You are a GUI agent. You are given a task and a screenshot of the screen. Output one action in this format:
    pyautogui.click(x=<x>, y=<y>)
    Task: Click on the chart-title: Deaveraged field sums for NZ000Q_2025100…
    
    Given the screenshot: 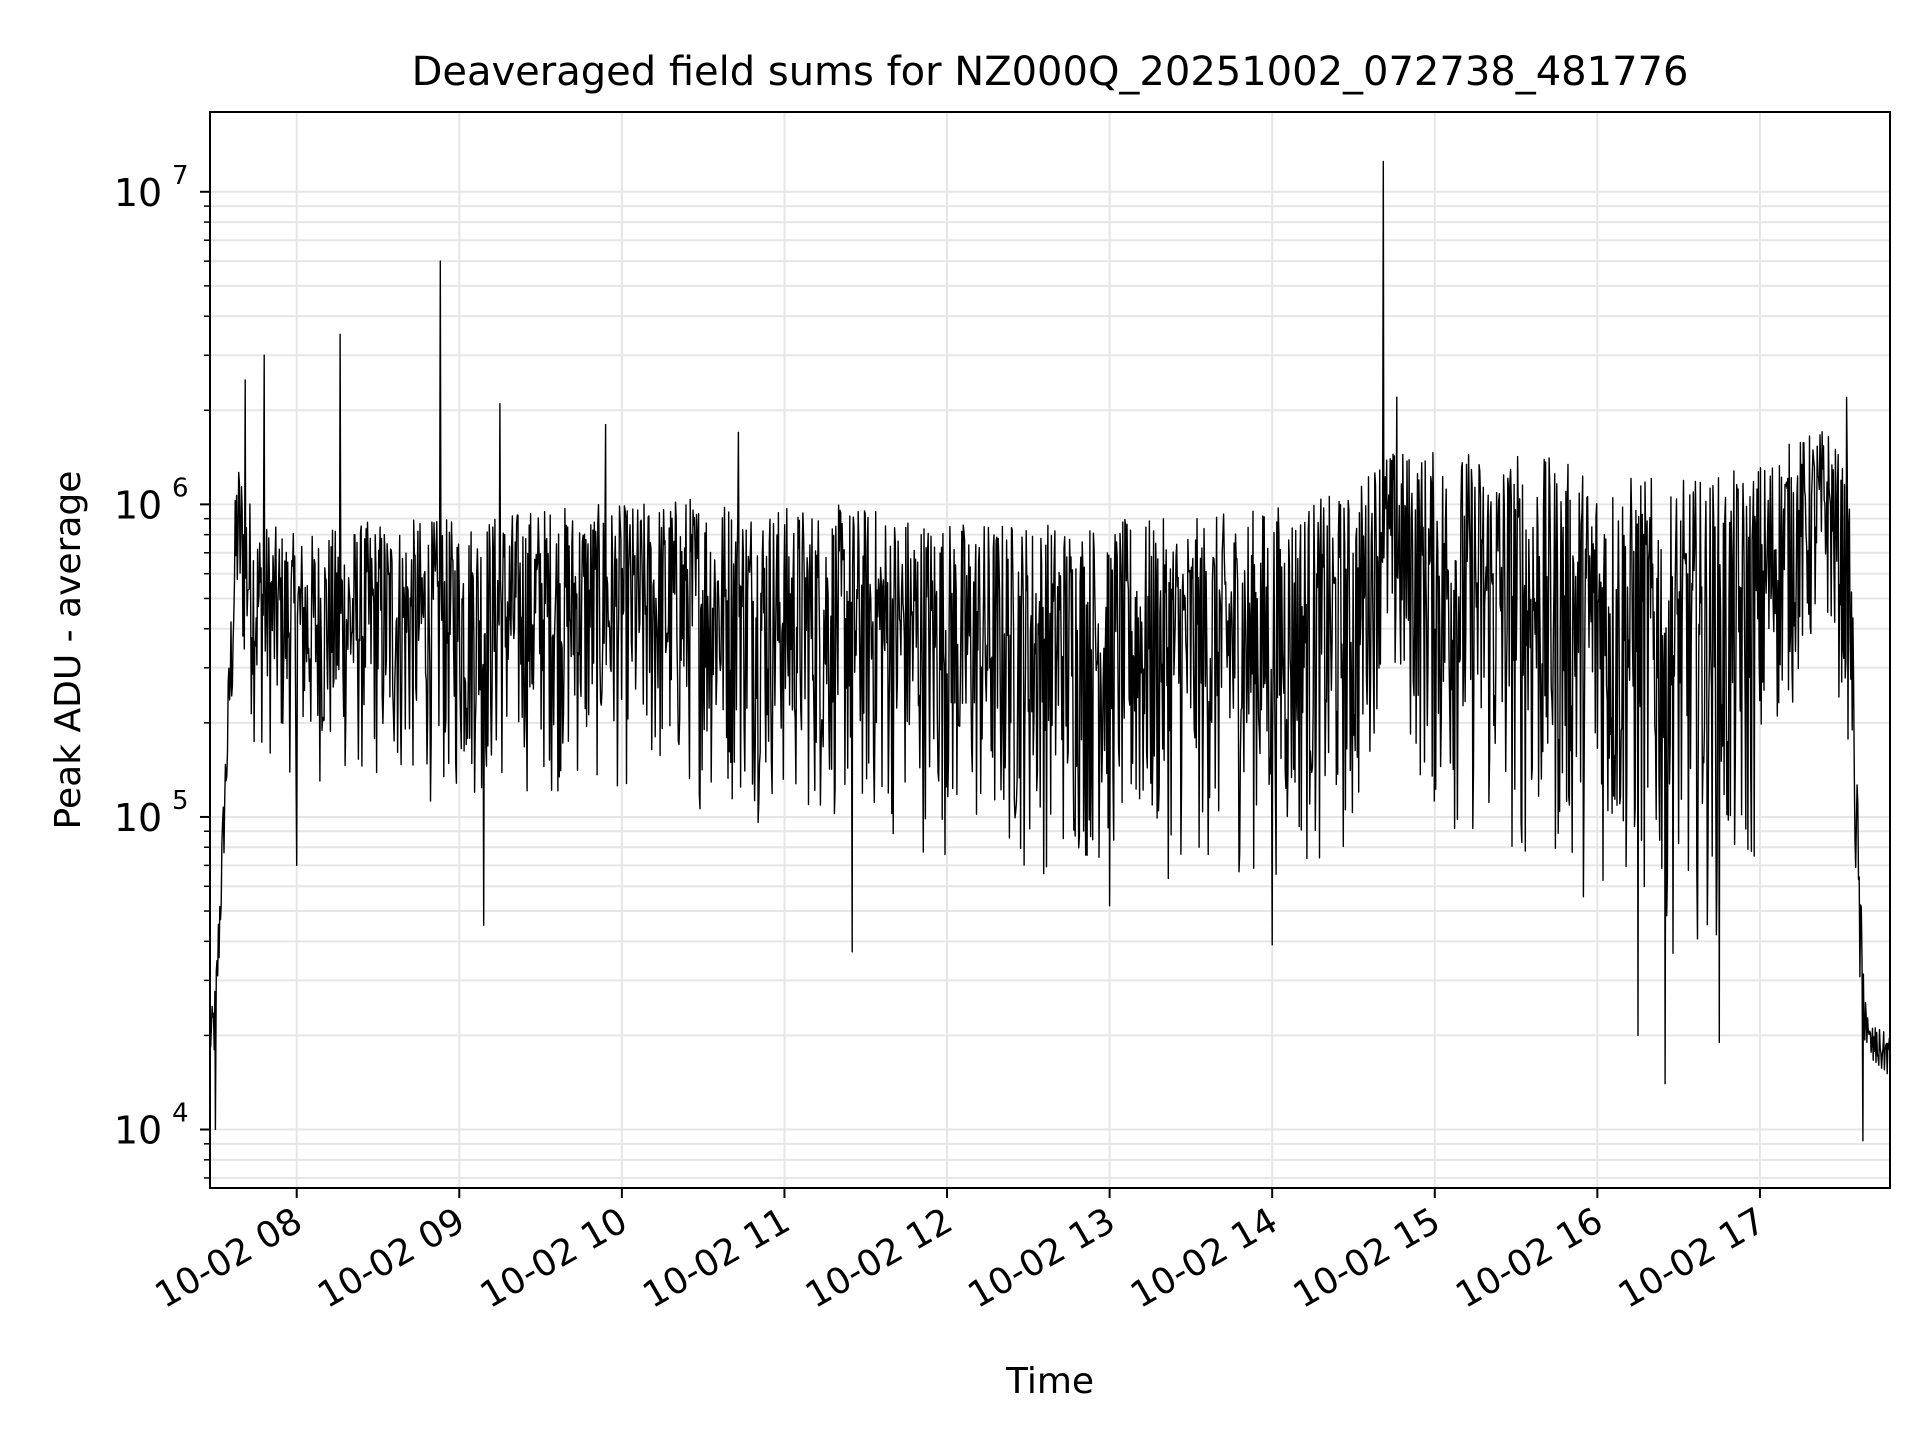 What is the action you would take?
    pyautogui.click(x=1050, y=72)
    